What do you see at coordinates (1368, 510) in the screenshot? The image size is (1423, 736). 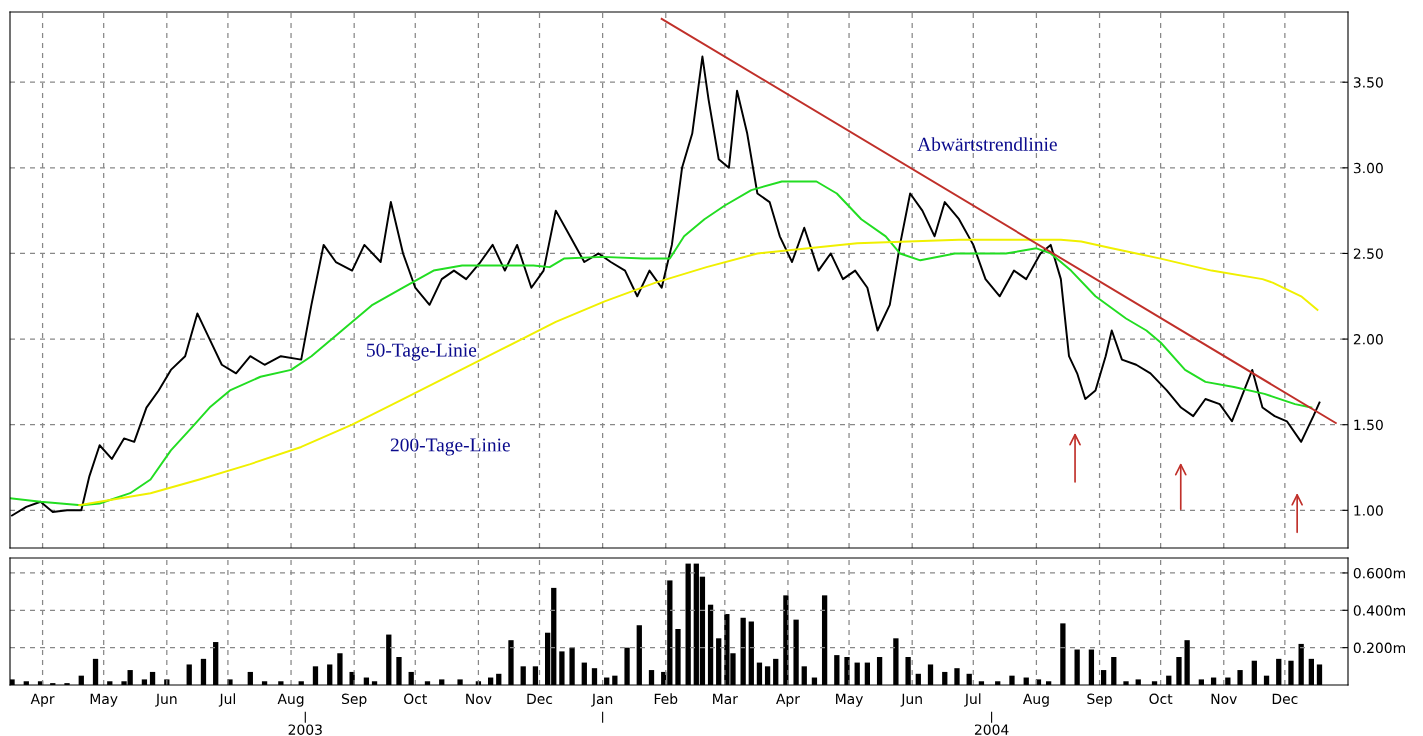 I see `y-tick-label: 1.00` at bounding box center [1368, 510].